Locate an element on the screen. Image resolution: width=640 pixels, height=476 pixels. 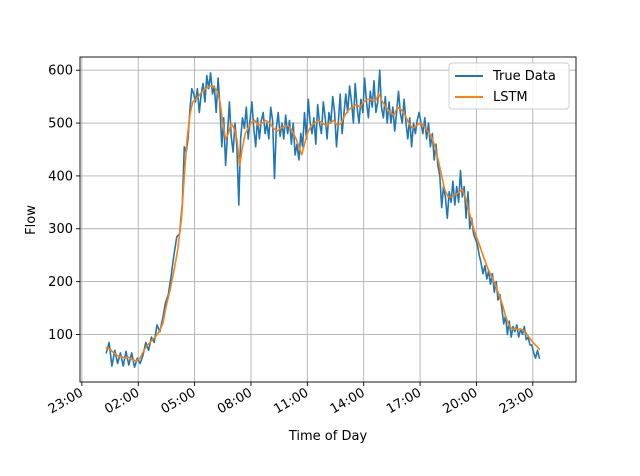
y-axis: 100 200 300 400 500 600 is located at coordinates (64, 203).